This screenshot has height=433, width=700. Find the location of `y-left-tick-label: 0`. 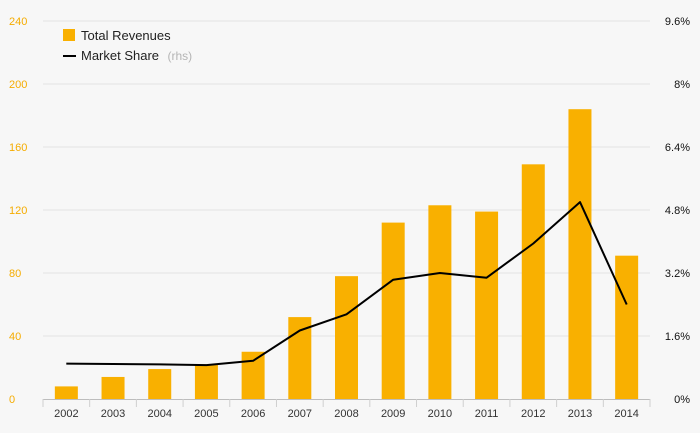

y-left-tick-label: 0 is located at coordinates (12, 400).